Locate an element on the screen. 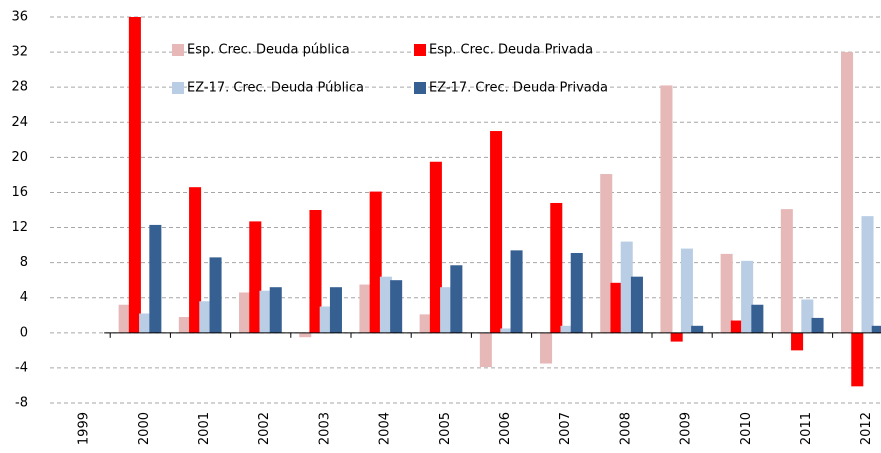 Image resolution: width=881 pixels, height=453 pixels. y-tick-label: 8 is located at coordinates (24, 262).